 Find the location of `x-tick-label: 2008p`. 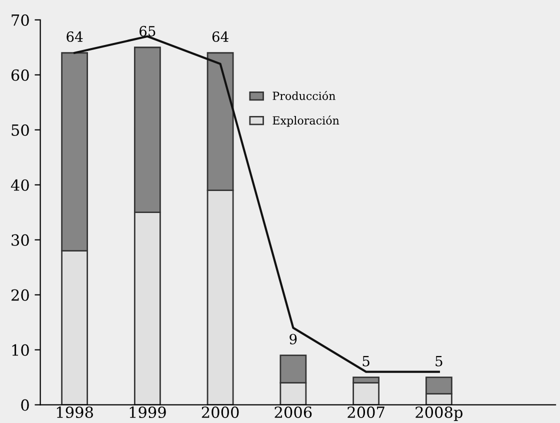

x-tick-label: 2008p is located at coordinates (439, 413).